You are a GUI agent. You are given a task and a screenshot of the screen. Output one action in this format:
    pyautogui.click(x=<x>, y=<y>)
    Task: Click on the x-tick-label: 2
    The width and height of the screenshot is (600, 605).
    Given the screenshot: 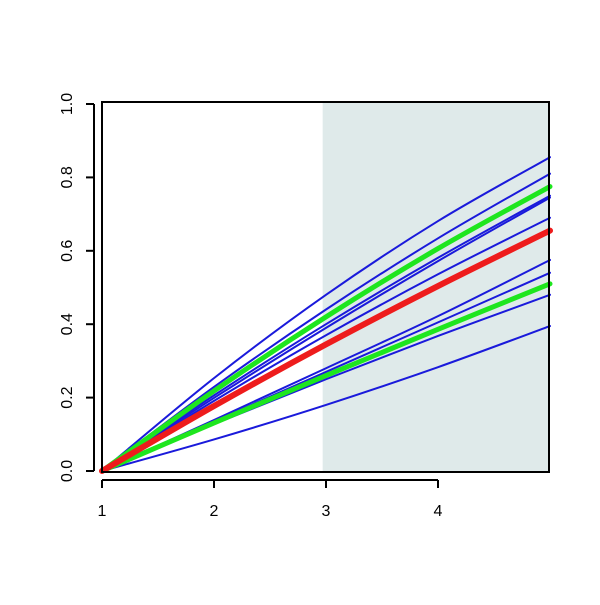 What is the action you would take?
    pyautogui.click(x=214, y=511)
    